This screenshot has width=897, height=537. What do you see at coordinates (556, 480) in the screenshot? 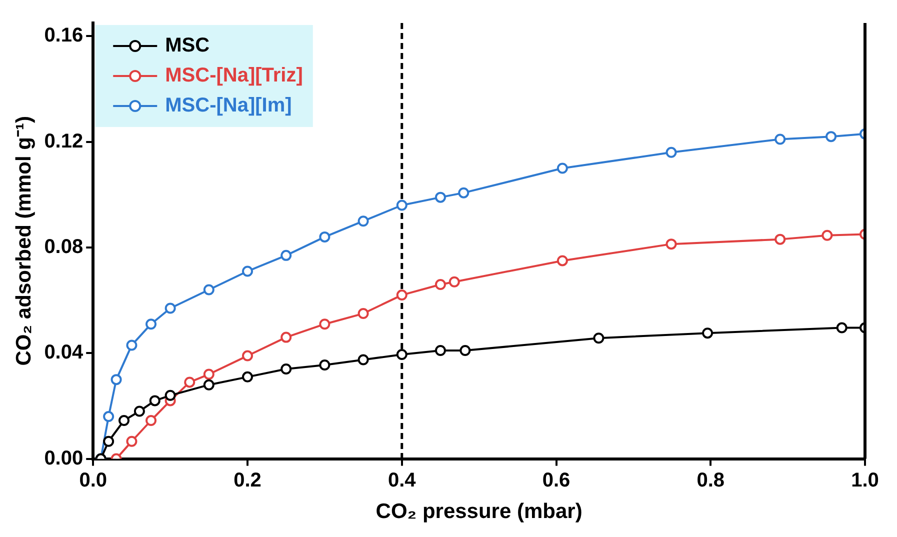
I see `x-tick-label: 0.6` at bounding box center [556, 480].